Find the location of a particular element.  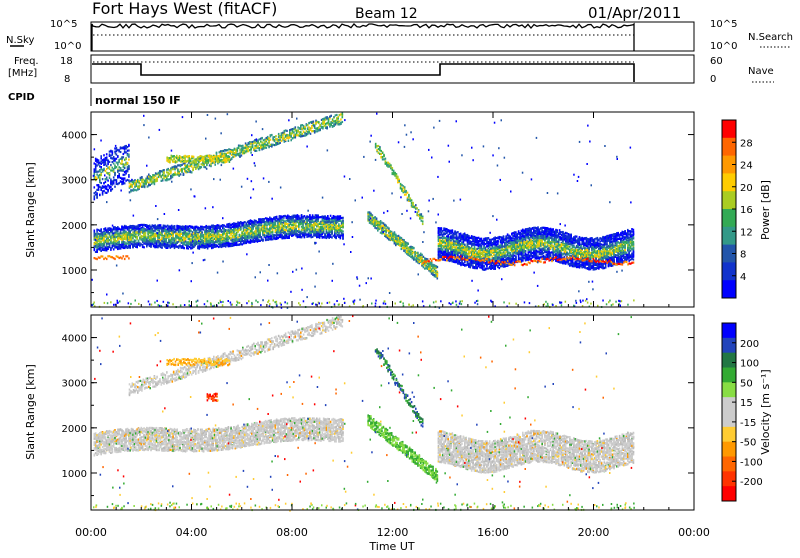

nave-tick-top: 60 is located at coordinates (716, 61).